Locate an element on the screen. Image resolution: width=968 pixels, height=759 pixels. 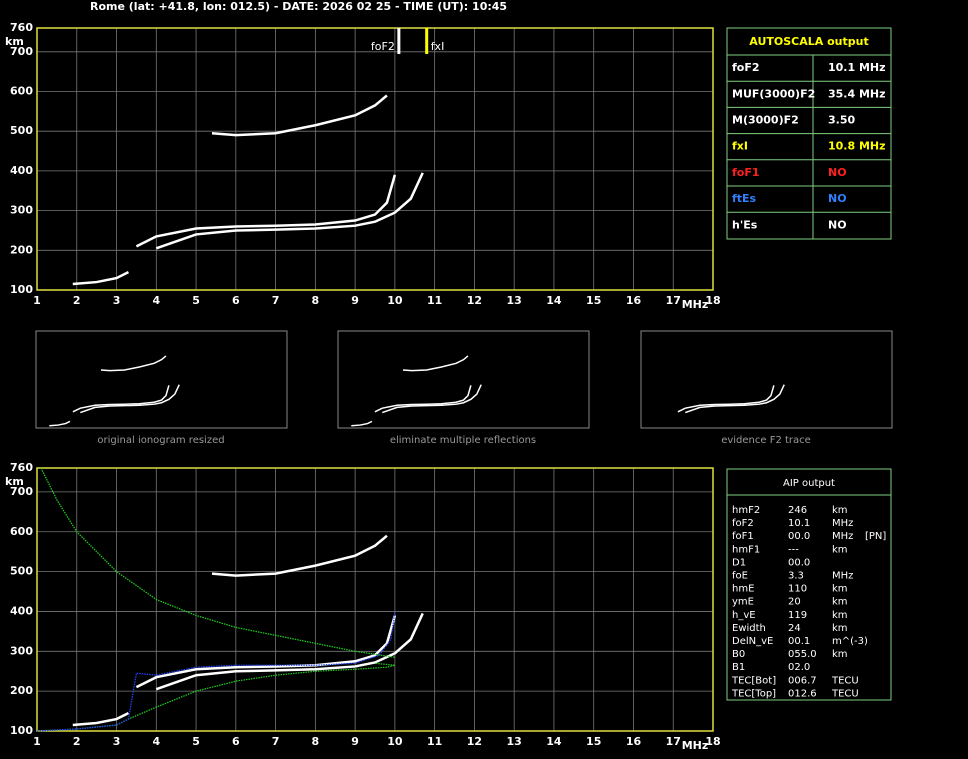
x-tick-label: 14 is located at coordinates (554, 300).